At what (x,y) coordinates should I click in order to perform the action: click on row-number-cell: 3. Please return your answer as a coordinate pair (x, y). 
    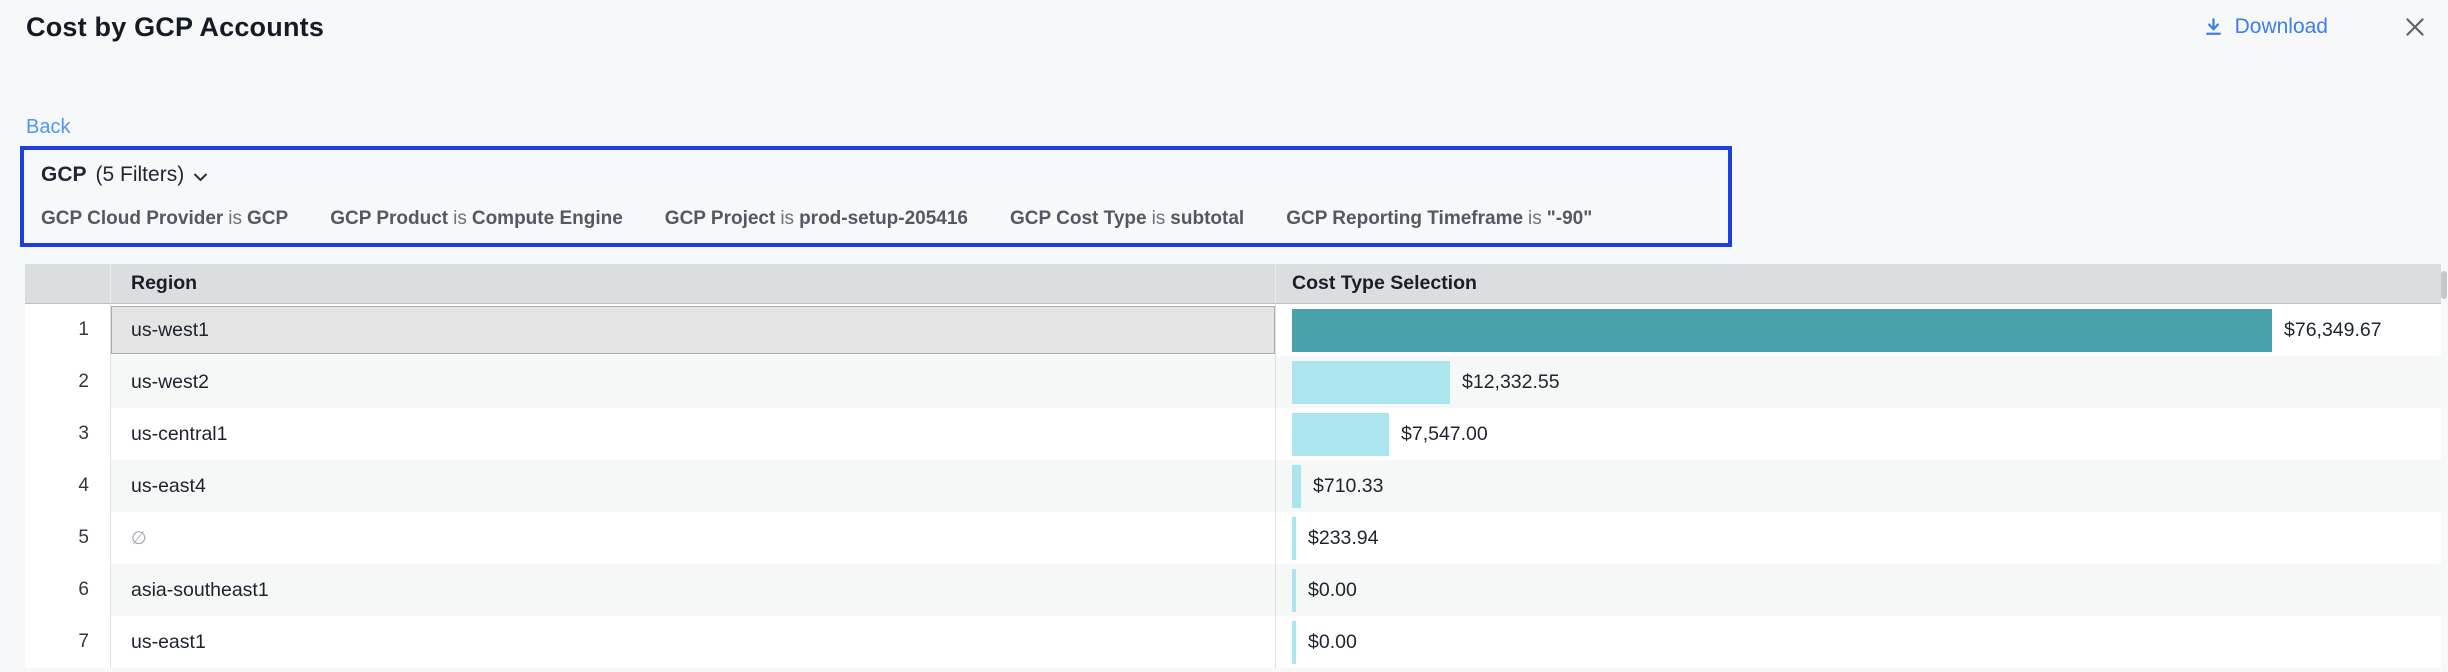
    Looking at the image, I should click on (68, 434).